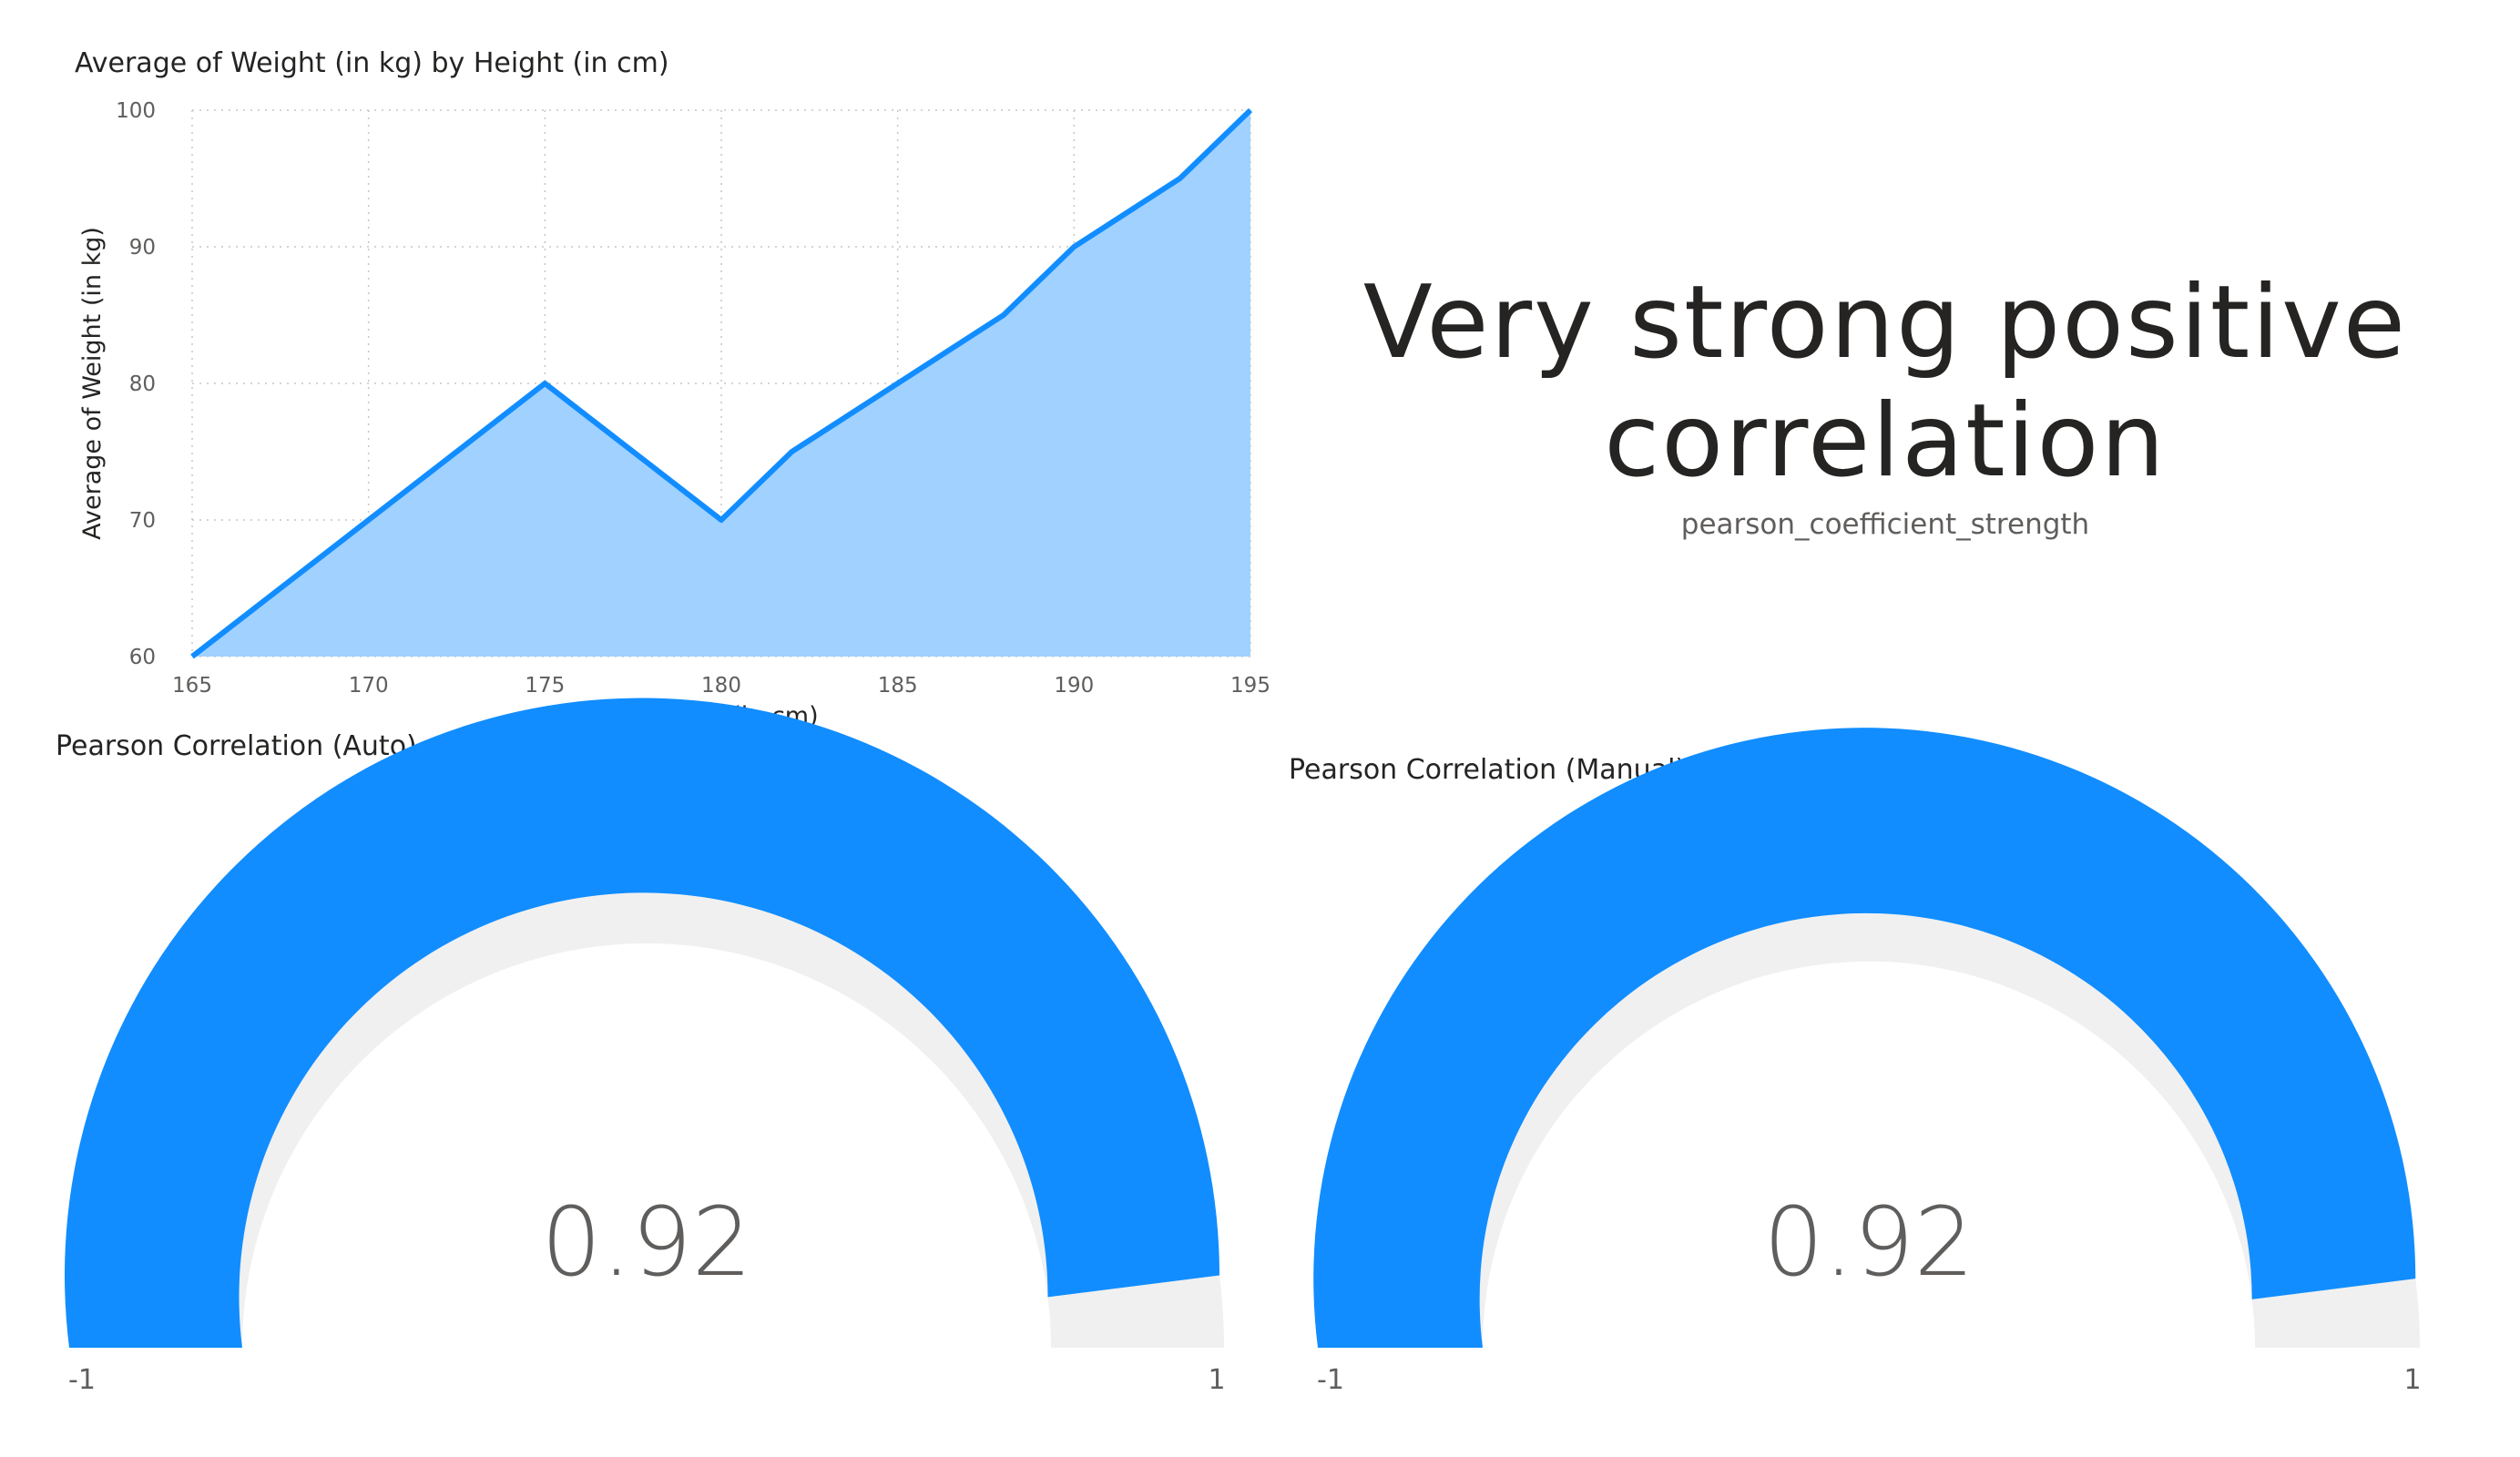  I want to click on x-tick-label: 190, so click(1074, 686).